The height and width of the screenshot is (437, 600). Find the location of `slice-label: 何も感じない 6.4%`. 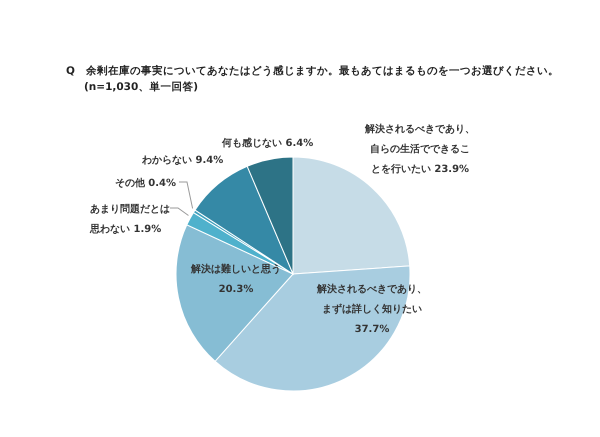

slice-label: 何も感じない 6.4% is located at coordinates (267, 143).